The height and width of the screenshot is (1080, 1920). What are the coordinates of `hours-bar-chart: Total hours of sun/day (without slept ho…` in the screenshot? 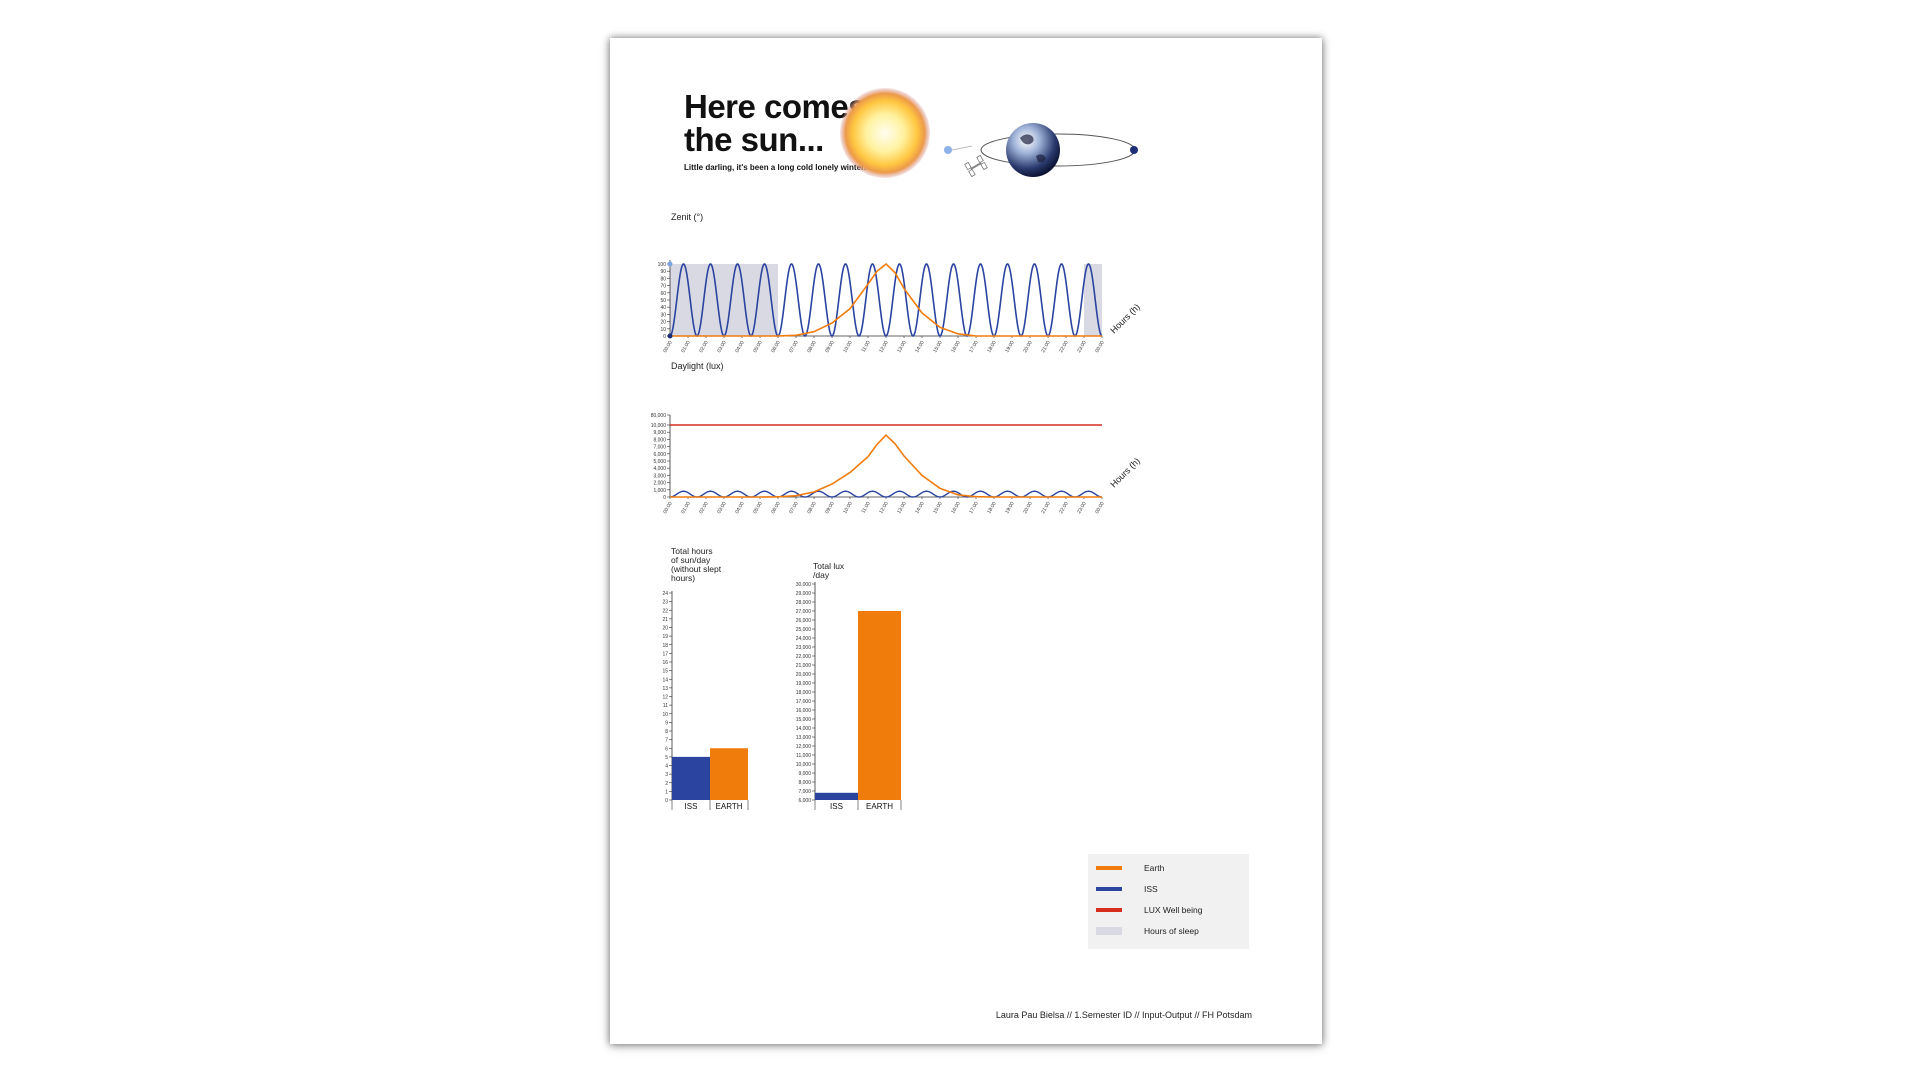 It's located at (705, 678).